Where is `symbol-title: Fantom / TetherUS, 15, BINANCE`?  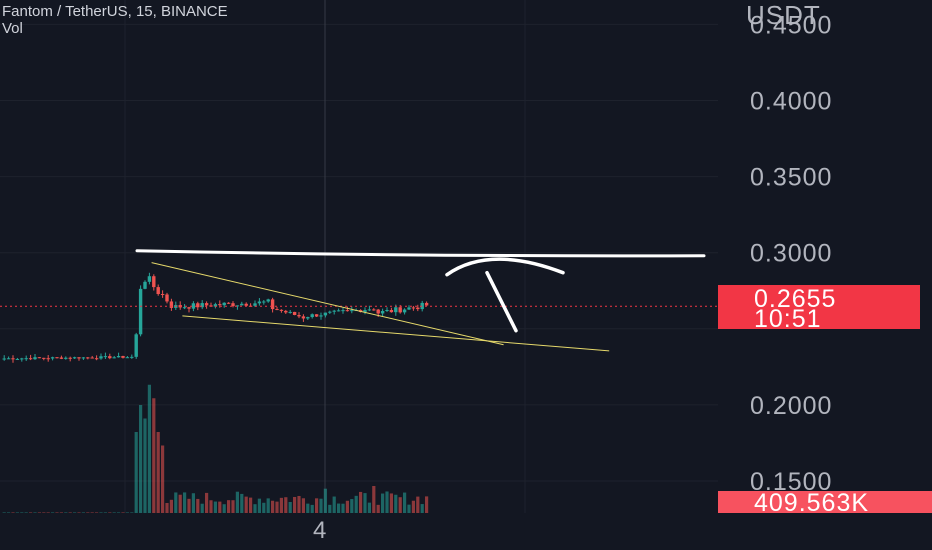
symbol-title: Fantom / TetherUS, 15, BINANCE is located at coordinates (115, 11).